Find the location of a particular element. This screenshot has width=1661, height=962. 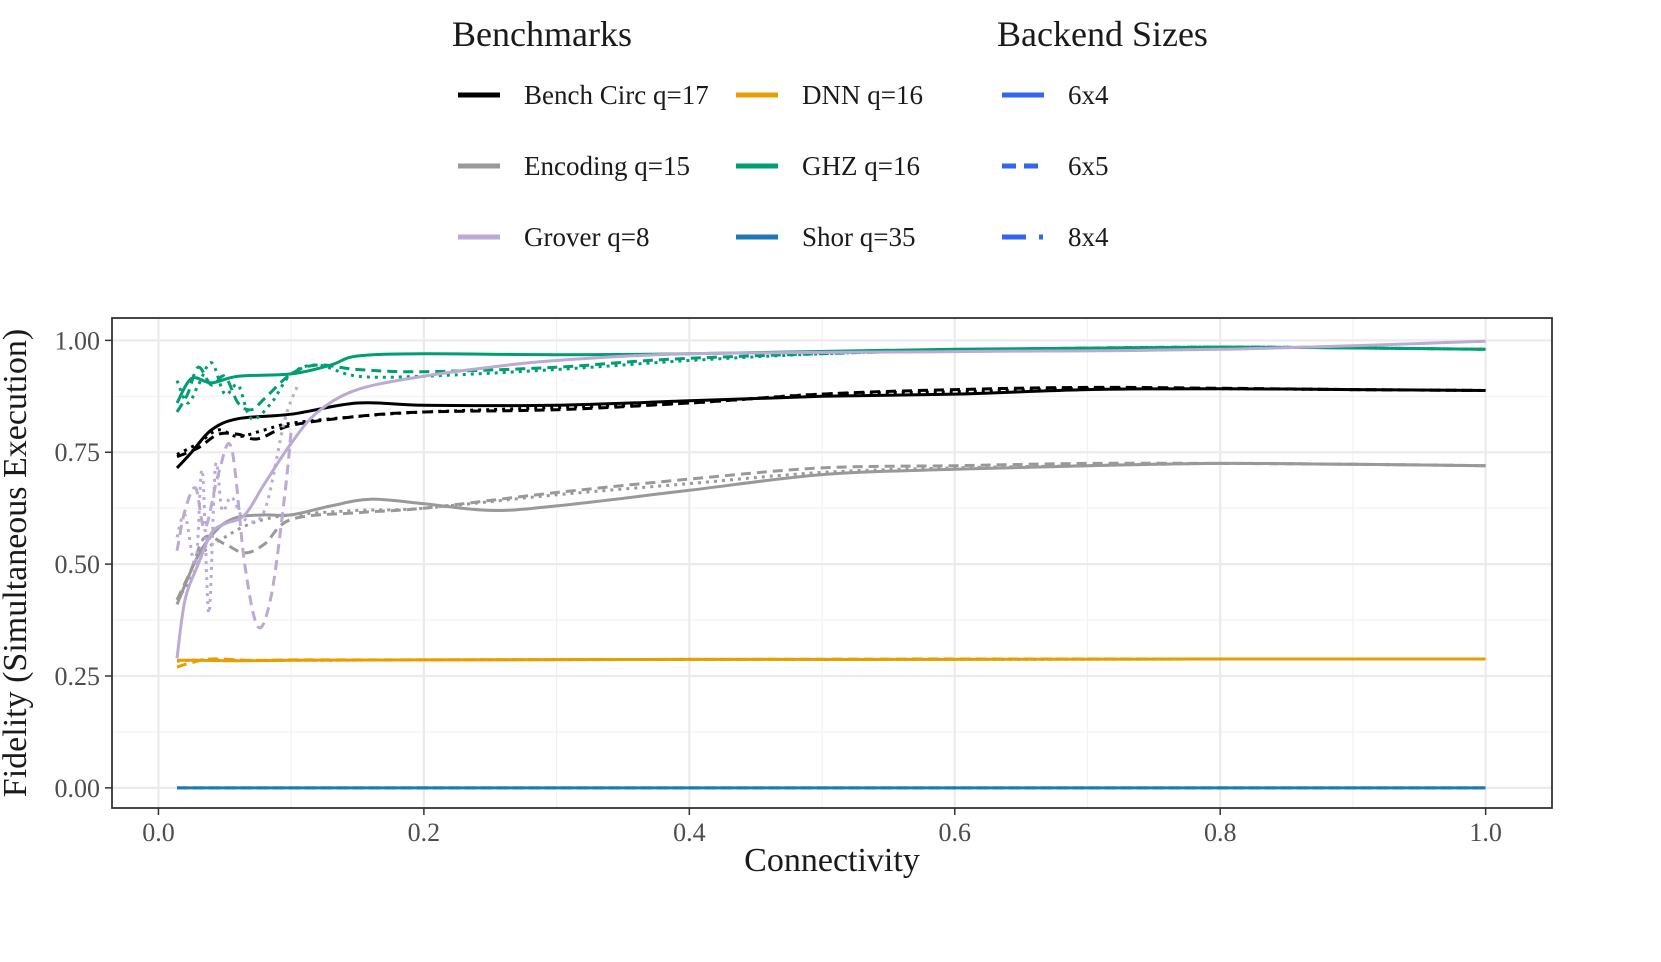

legend-backends-title: Backend Sizes is located at coordinates (1102, 34).